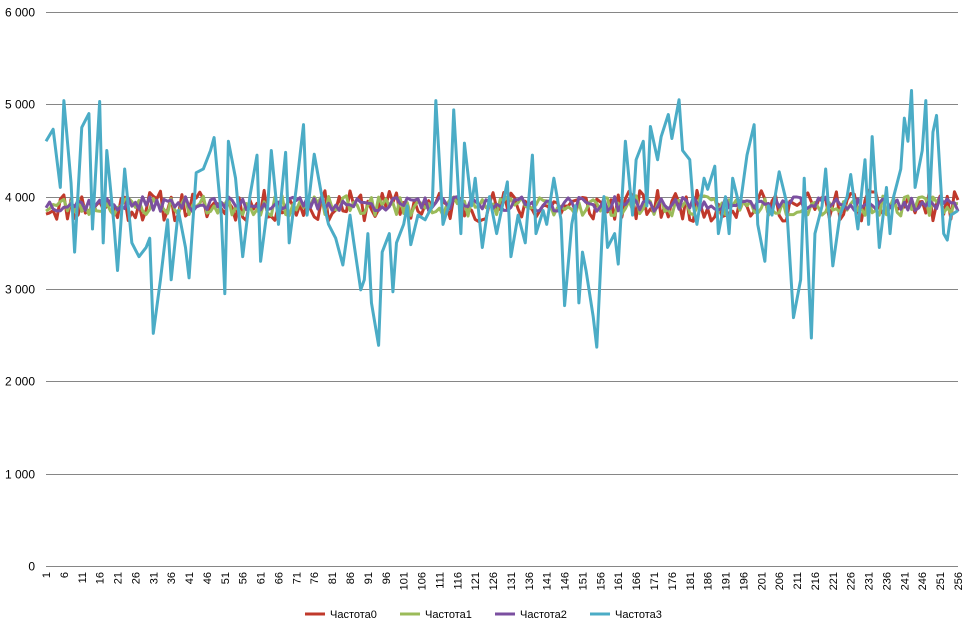  Describe the element at coordinates (154, 578) in the screenshot. I see `x-tick-label: 31` at that location.